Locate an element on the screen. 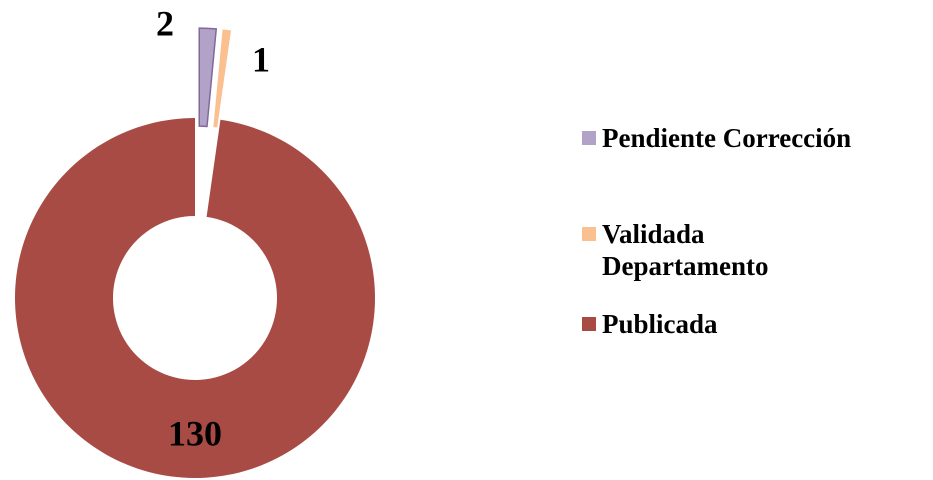  data-label: 1 is located at coordinates (261, 59).